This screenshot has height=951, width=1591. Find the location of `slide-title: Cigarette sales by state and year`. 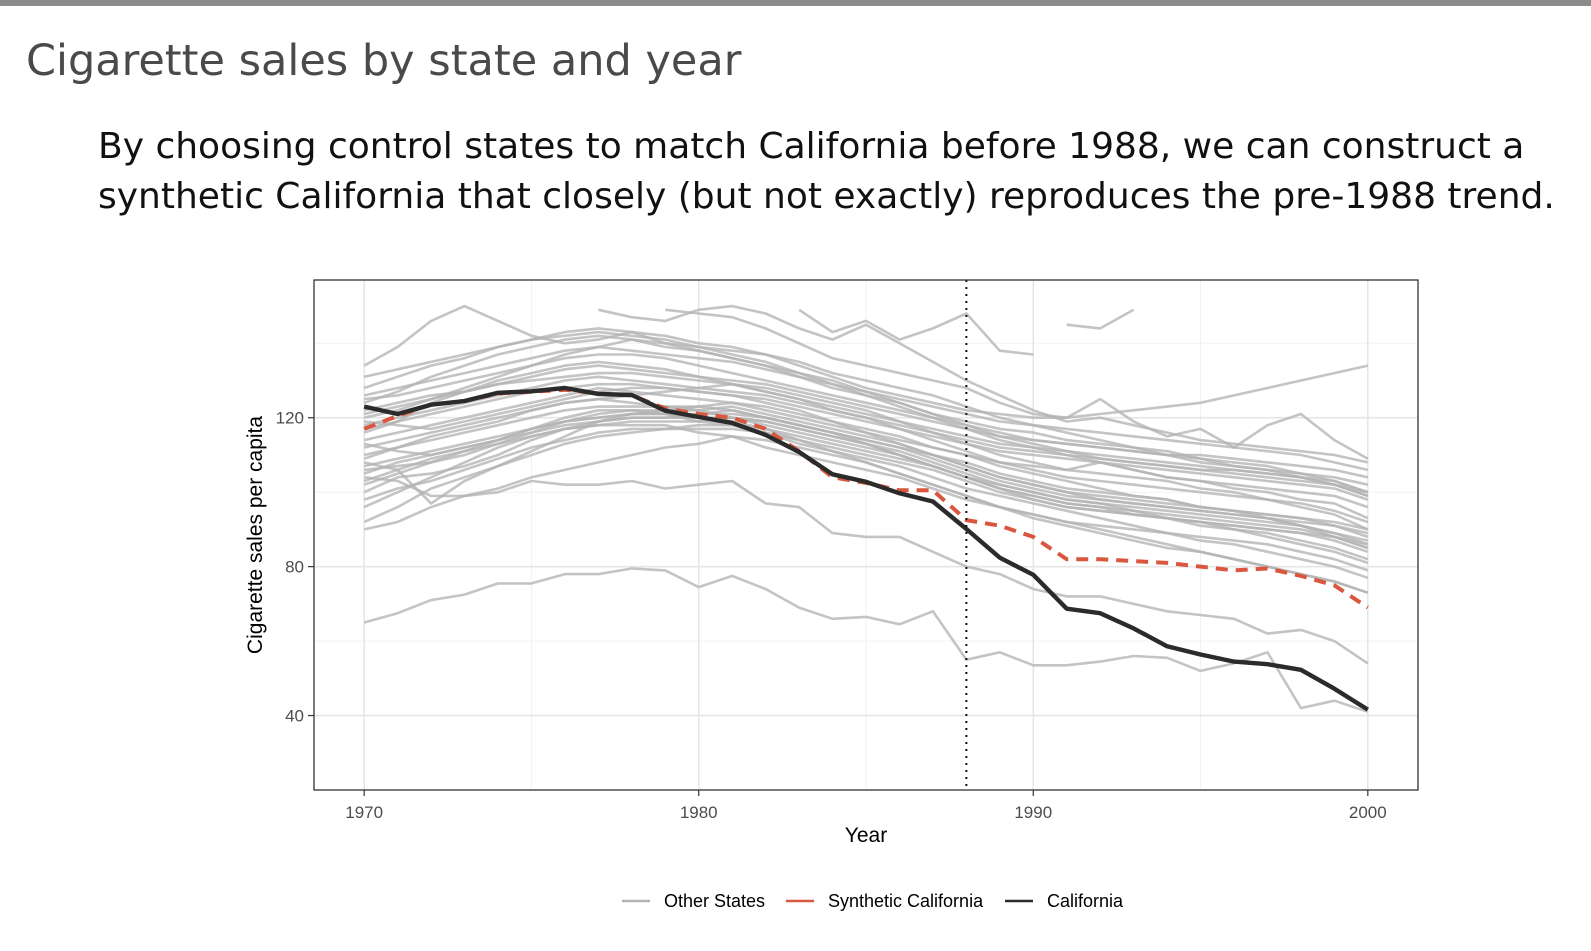

slide-title: Cigarette sales by state and year is located at coordinates (384, 61).